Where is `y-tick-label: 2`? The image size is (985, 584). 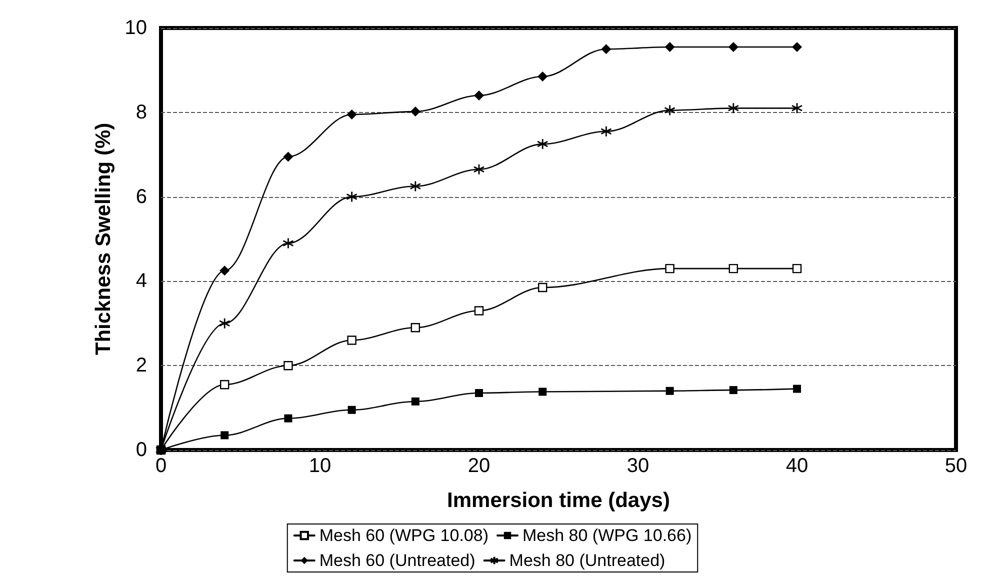
y-tick-label: 2 is located at coordinates (141, 365).